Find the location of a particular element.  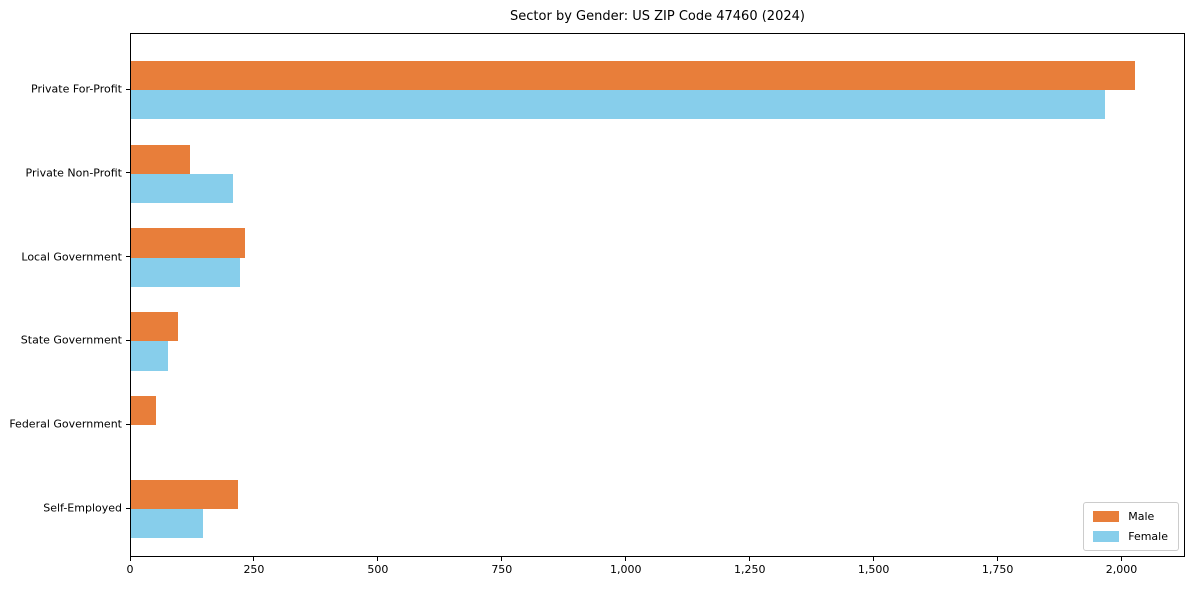

x-axis-tick-label: 2,000 is located at coordinates (1121, 569).